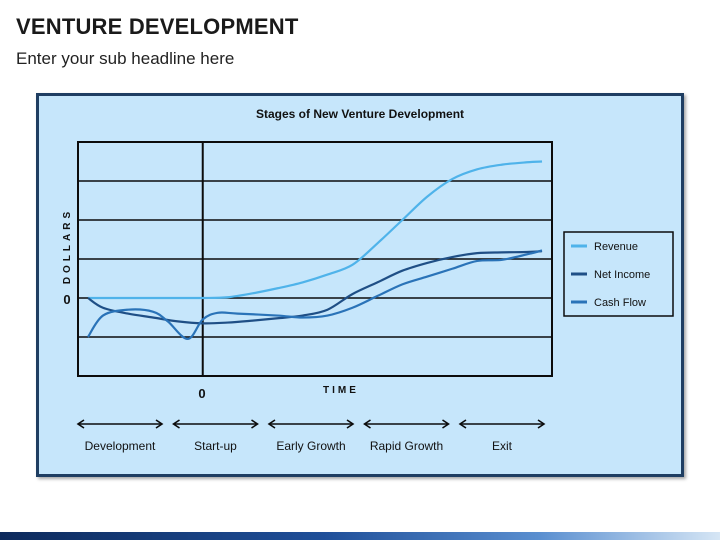 The image size is (720, 540). Describe the element at coordinates (341, 390) in the screenshot. I see `x-axis-label: TIME` at that location.